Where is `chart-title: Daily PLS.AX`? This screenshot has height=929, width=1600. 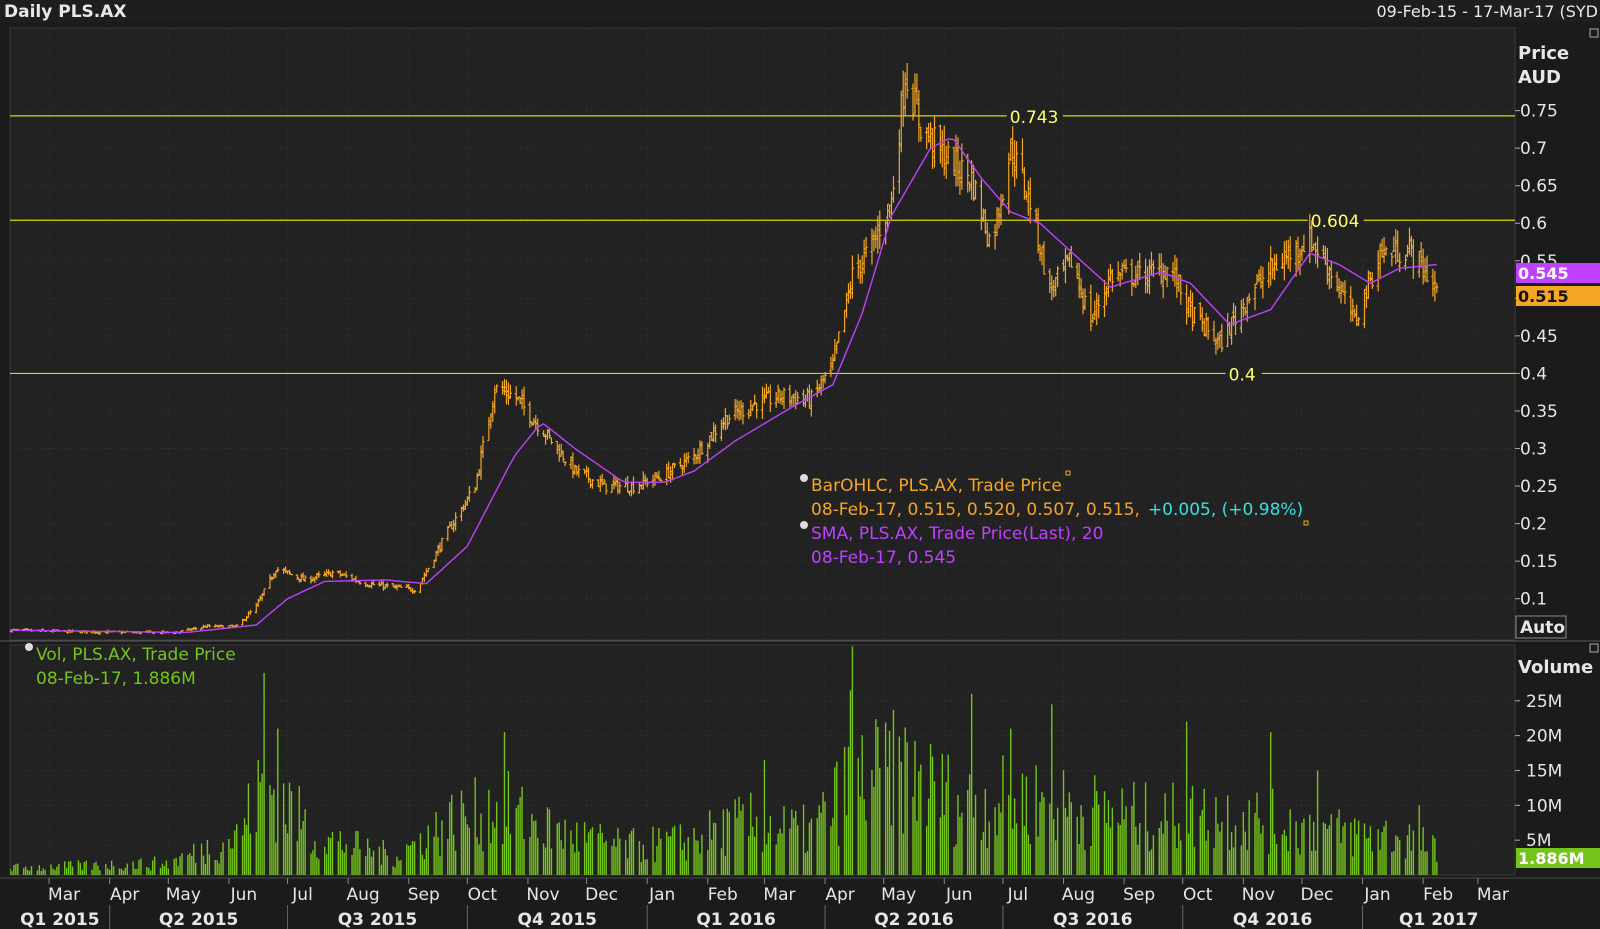
chart-title: Daily PLS.AX is located at coordinates (65, 12).